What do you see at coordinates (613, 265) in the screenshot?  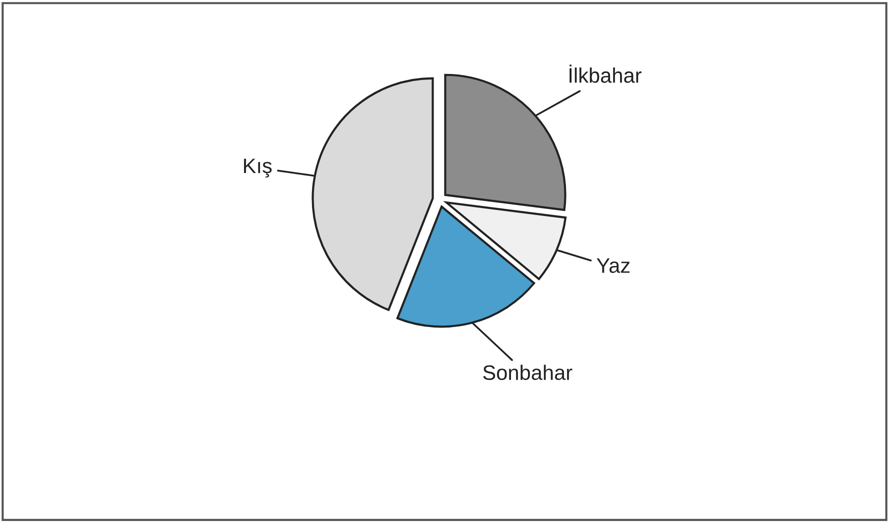 I see `slice-label: Yaz` at bounding box center [613, 265].